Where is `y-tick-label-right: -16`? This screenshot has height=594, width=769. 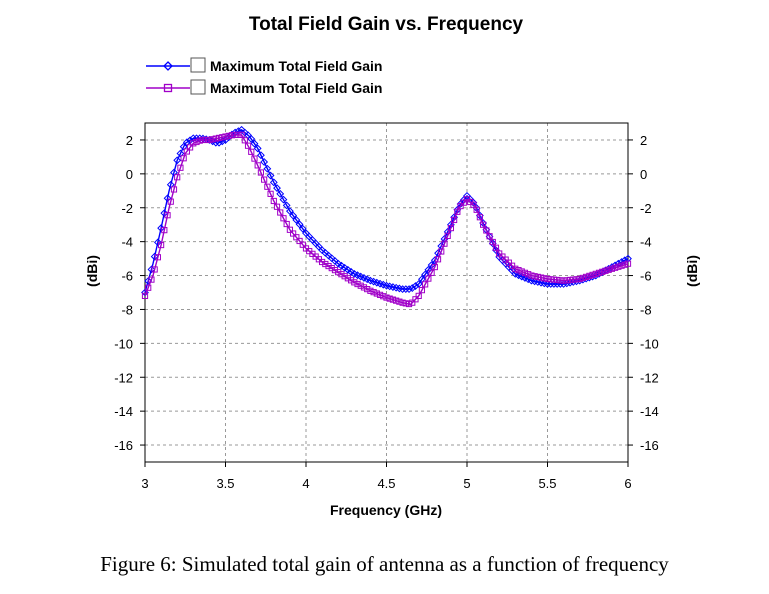 y-tick-label-right: -16 is located at coordinates (649, 445).